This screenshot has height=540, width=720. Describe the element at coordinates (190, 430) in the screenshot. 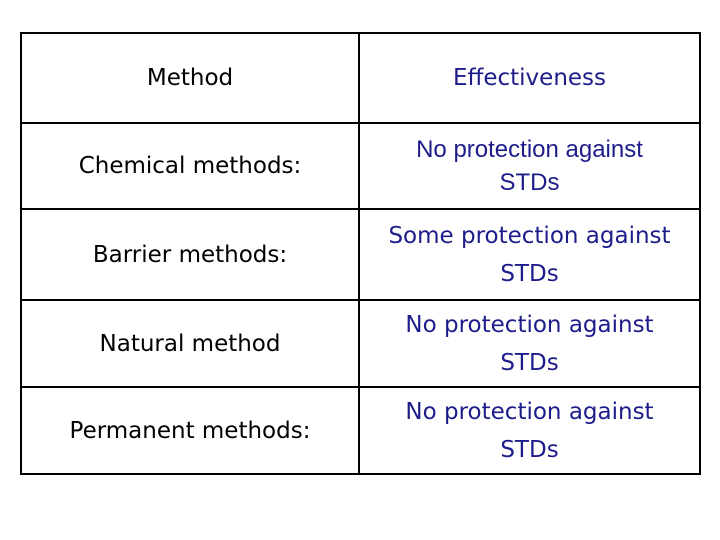

I see `method-cell: Permanent methods:` at that location.